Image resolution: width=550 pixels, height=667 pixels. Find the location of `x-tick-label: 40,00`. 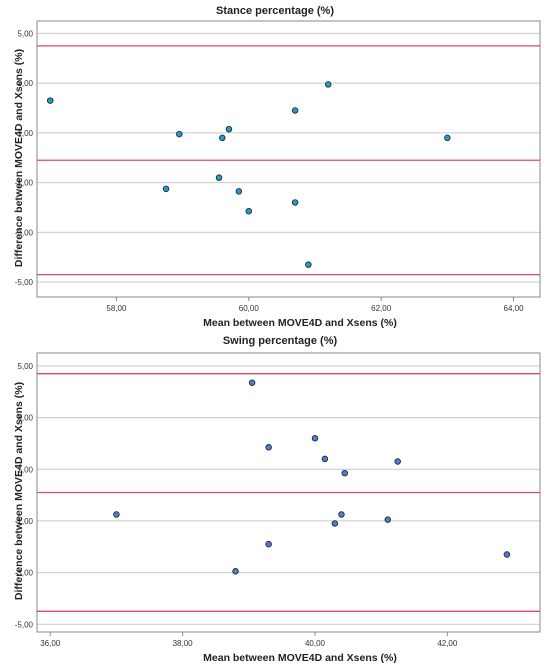

x-tick-label: 40,00 is located at coordinates (315, 643).